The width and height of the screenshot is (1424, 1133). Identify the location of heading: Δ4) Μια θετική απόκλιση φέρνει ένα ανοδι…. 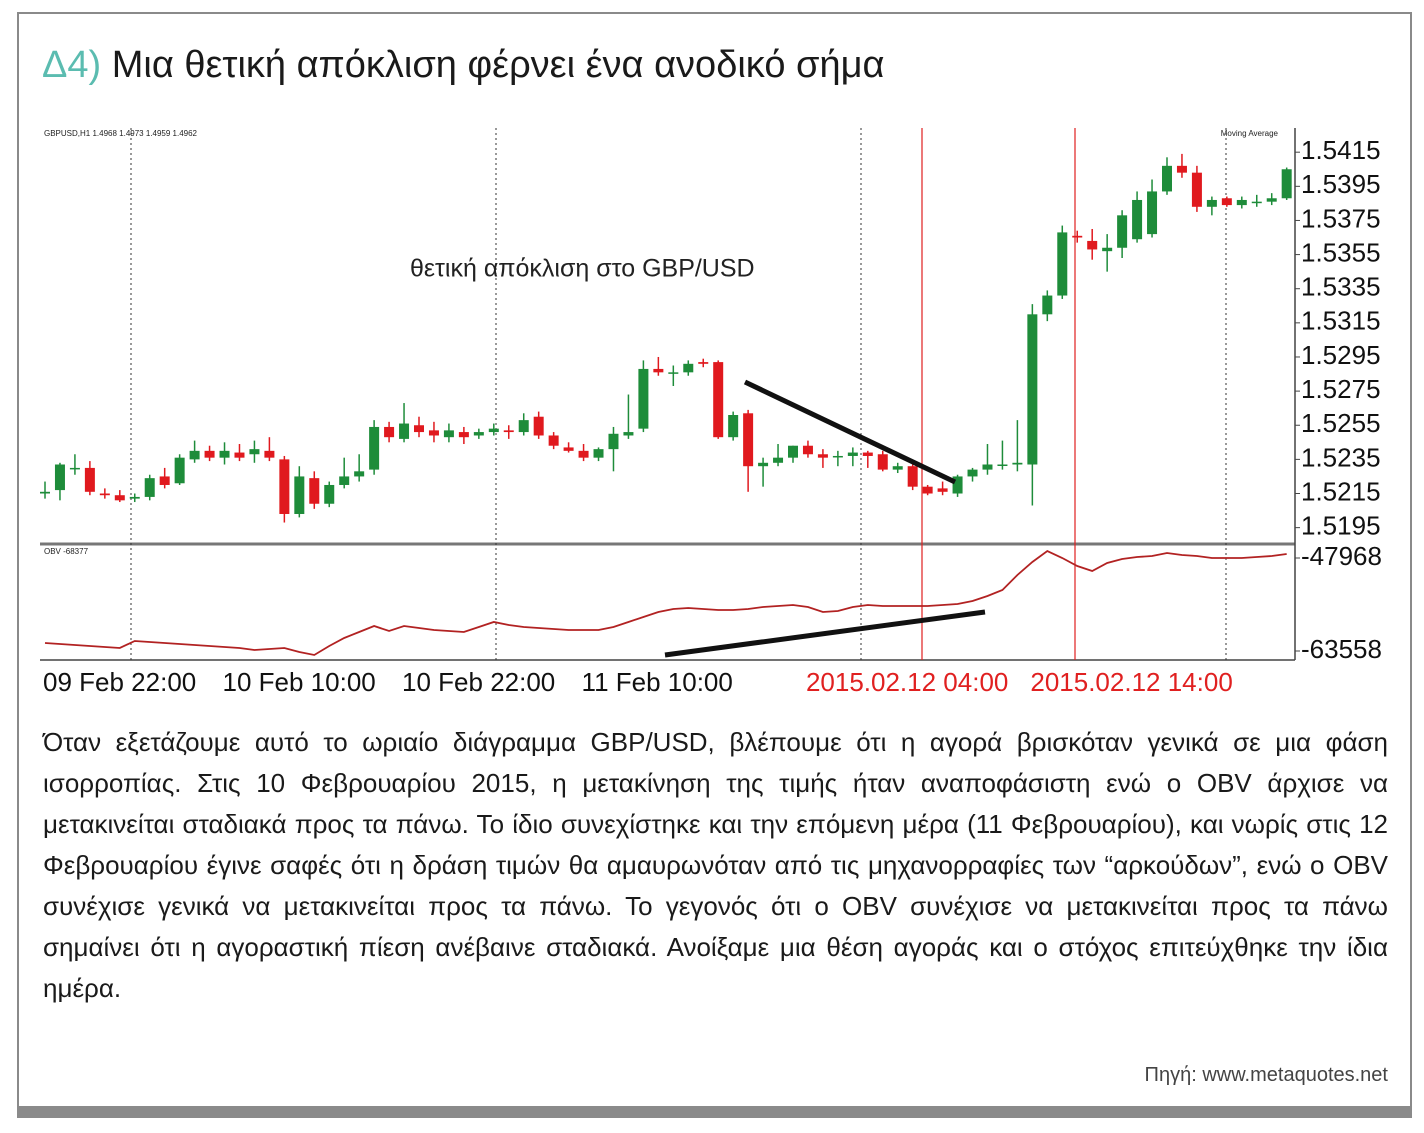
(463, 65).